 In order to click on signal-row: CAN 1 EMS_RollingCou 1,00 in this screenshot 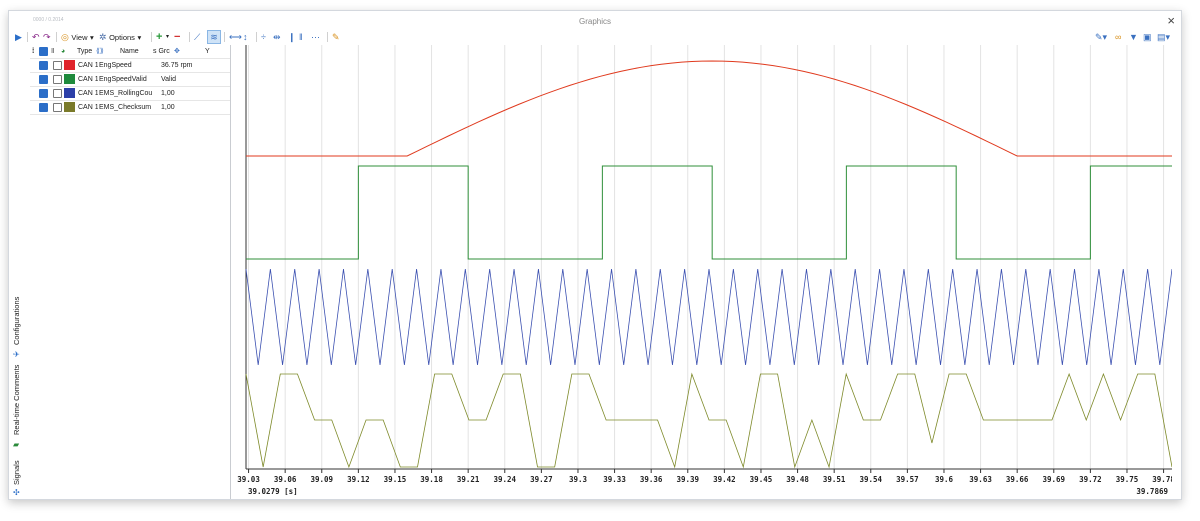, I will do `click(130, 94)`.